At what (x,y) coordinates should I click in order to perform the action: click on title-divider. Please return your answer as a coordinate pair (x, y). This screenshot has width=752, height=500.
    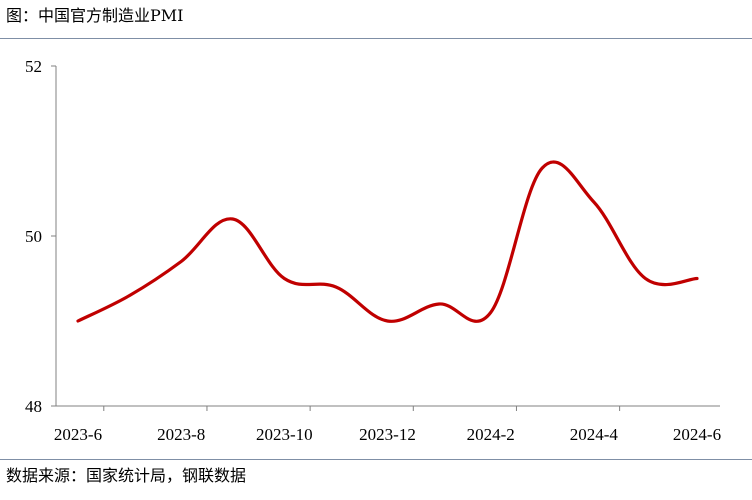
    Looking at the image, I should click on (376, 38).